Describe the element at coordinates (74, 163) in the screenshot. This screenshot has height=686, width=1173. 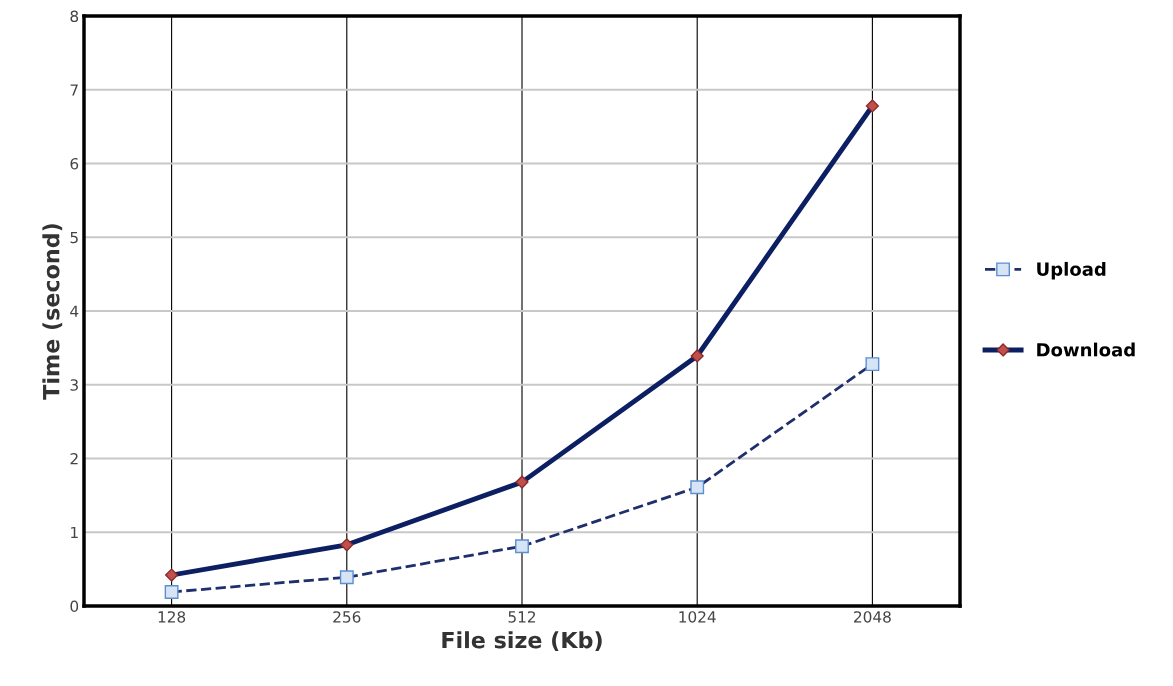
I see `y-tick-label: 6` at that location.